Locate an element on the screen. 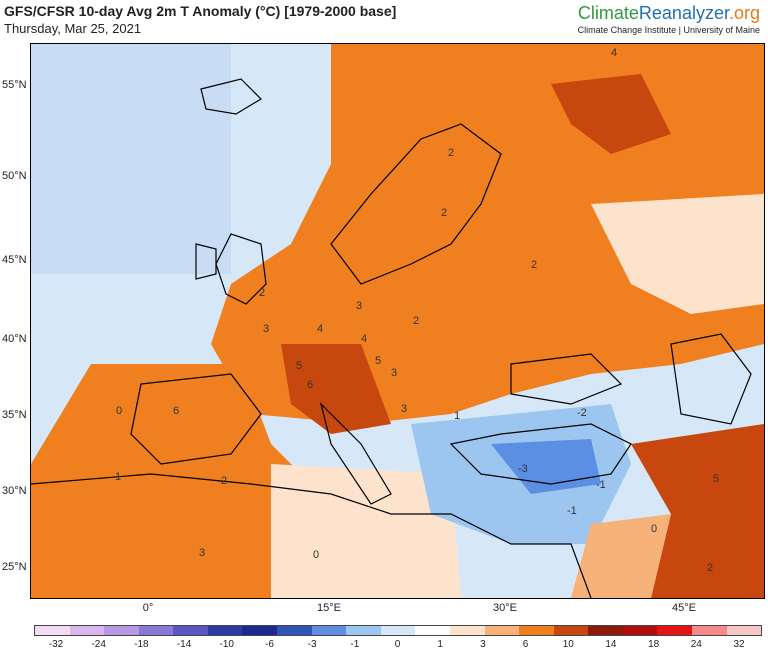  brand-logo: ClimateReanalyzer.org is located at coordinates (669, 13).